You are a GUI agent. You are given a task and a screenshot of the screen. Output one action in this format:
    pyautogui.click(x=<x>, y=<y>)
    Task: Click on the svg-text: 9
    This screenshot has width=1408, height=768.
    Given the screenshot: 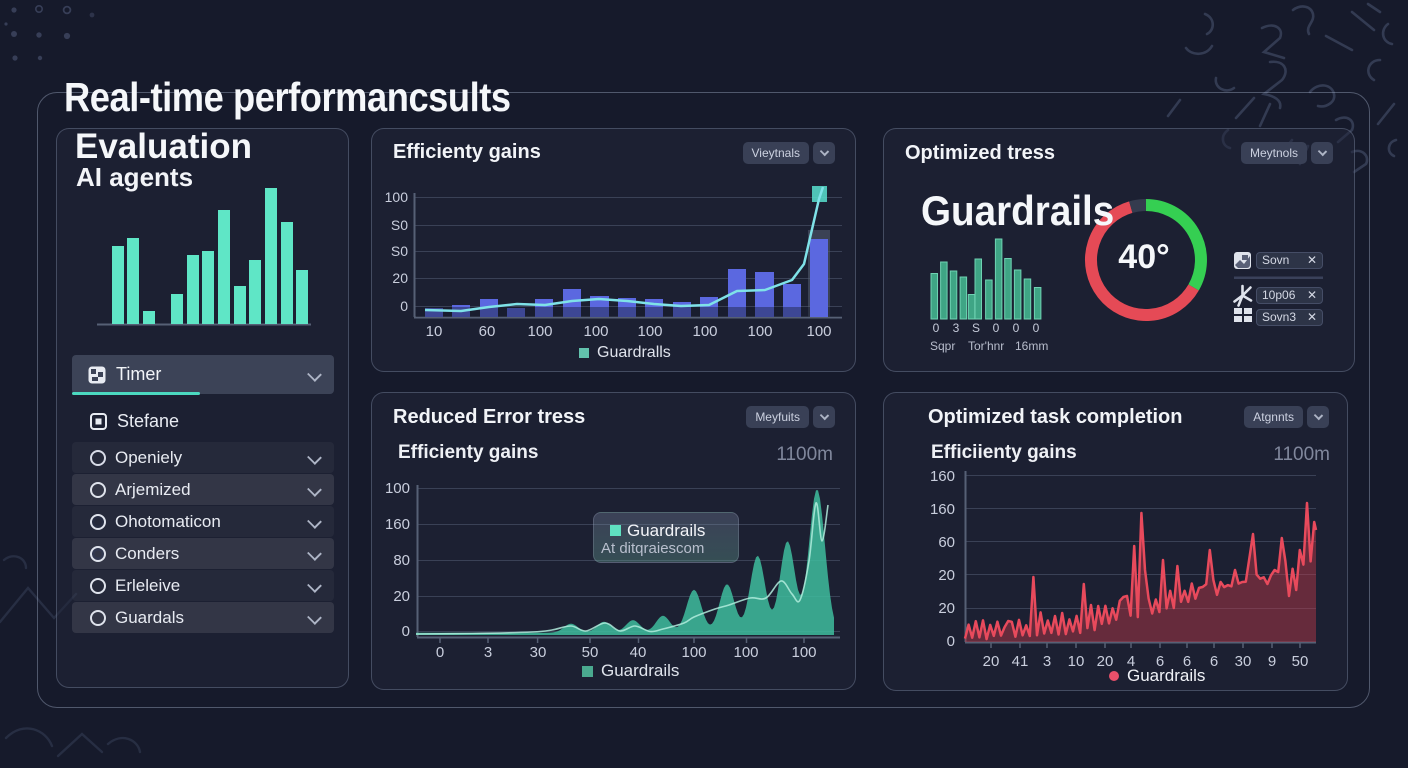 What is the action you would take?
    pyautogui.click(x=1272, y=661)
    